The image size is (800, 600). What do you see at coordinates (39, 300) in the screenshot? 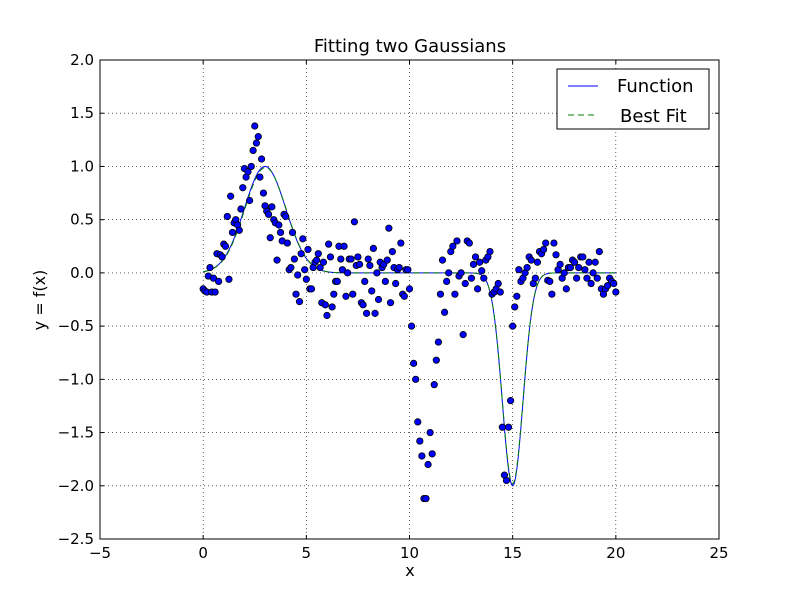
I see `y-axis-label: y = f(x)` at bounding box center [39, 300].